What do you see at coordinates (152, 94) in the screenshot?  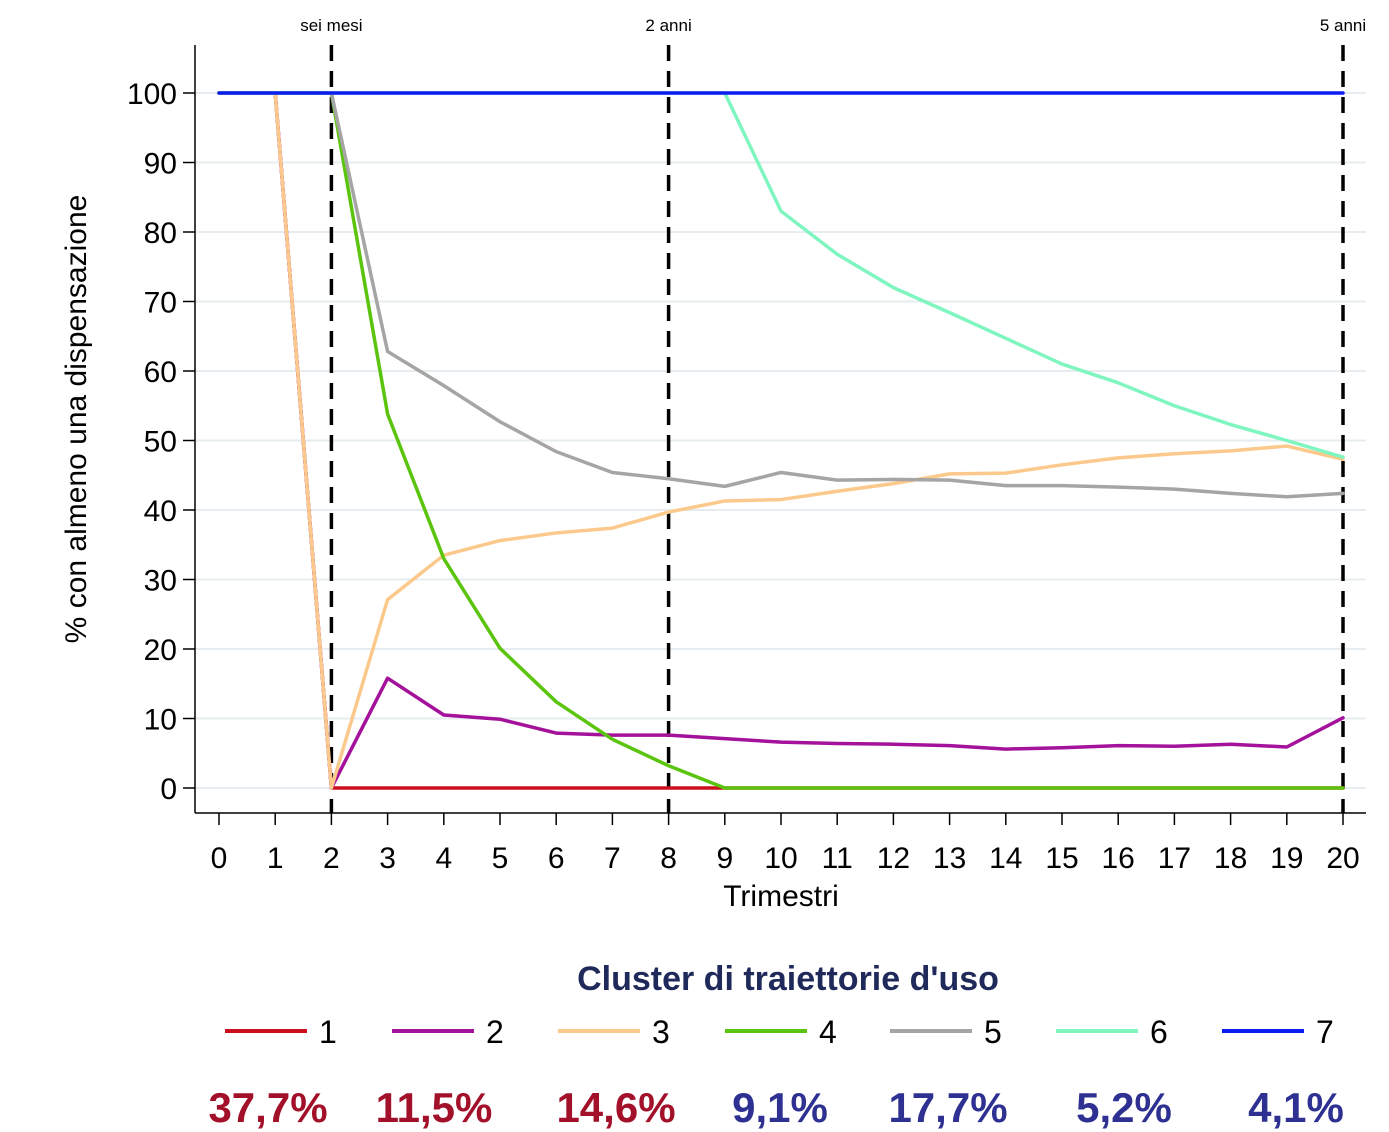 I see `y-tick-label: 100` at bounding box center [152, 94].